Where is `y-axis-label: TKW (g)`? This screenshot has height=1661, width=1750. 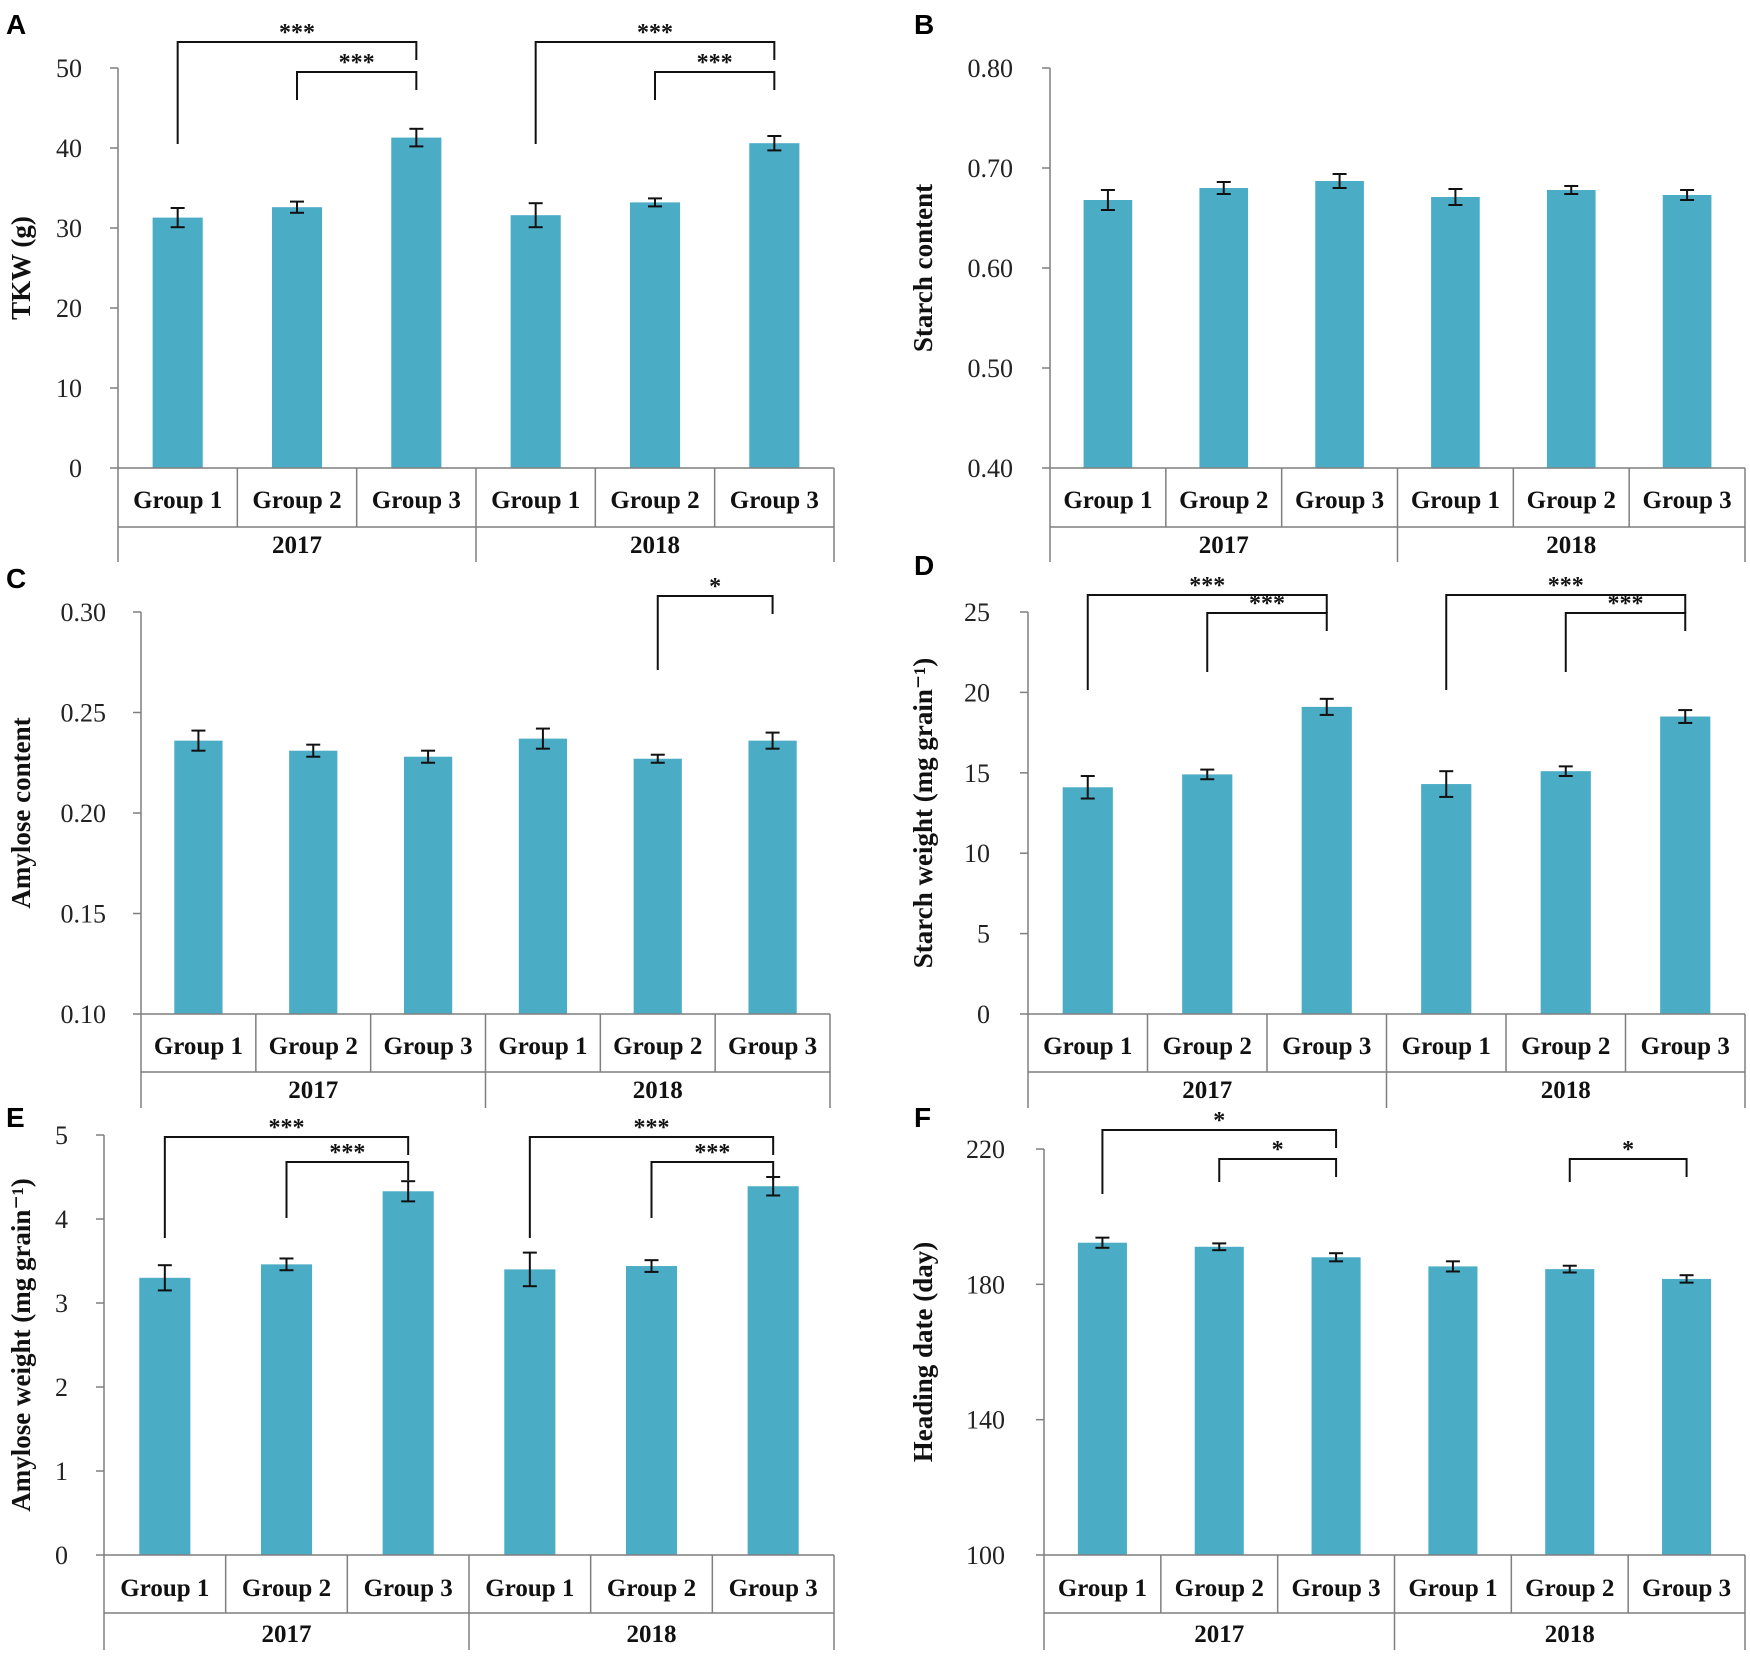
y-axis-label: TKW (g) is located at coordinates (21, 268).